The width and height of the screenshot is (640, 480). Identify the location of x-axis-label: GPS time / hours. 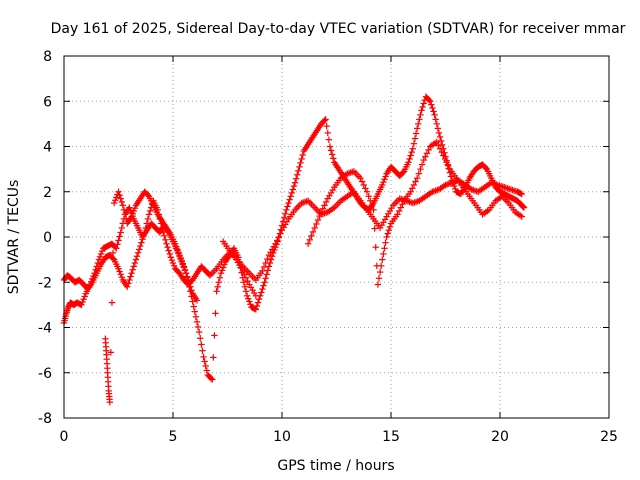
(335, 466).